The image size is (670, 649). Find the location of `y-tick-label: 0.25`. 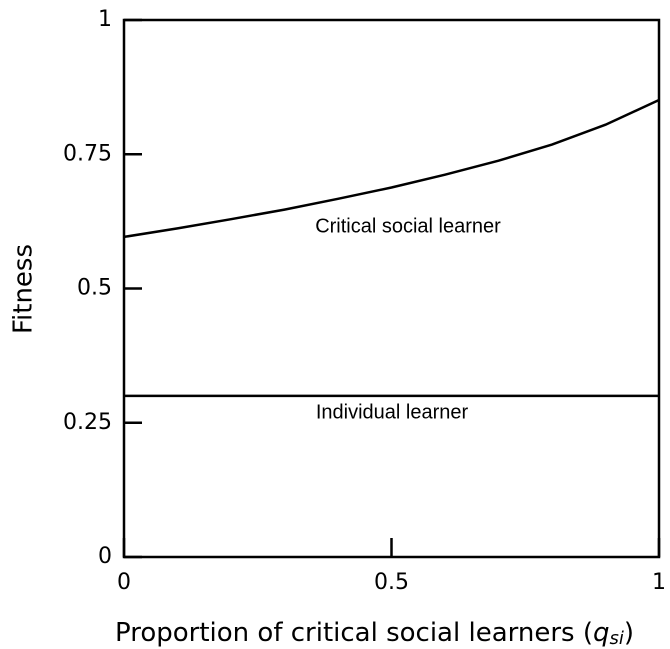

y-tick-label: 0.25 is located at coordinates (87, 422).